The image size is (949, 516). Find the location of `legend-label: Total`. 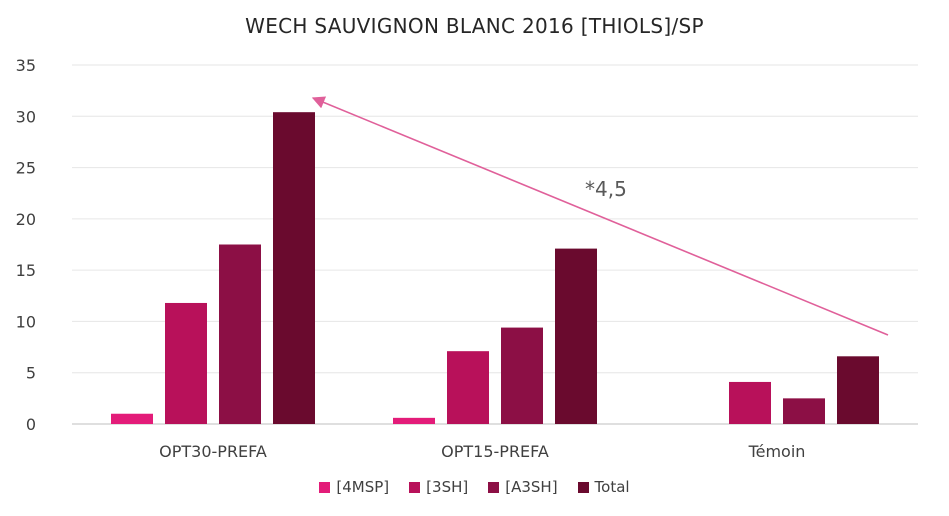

legend-label: Total is located at coordinates (612, 487).